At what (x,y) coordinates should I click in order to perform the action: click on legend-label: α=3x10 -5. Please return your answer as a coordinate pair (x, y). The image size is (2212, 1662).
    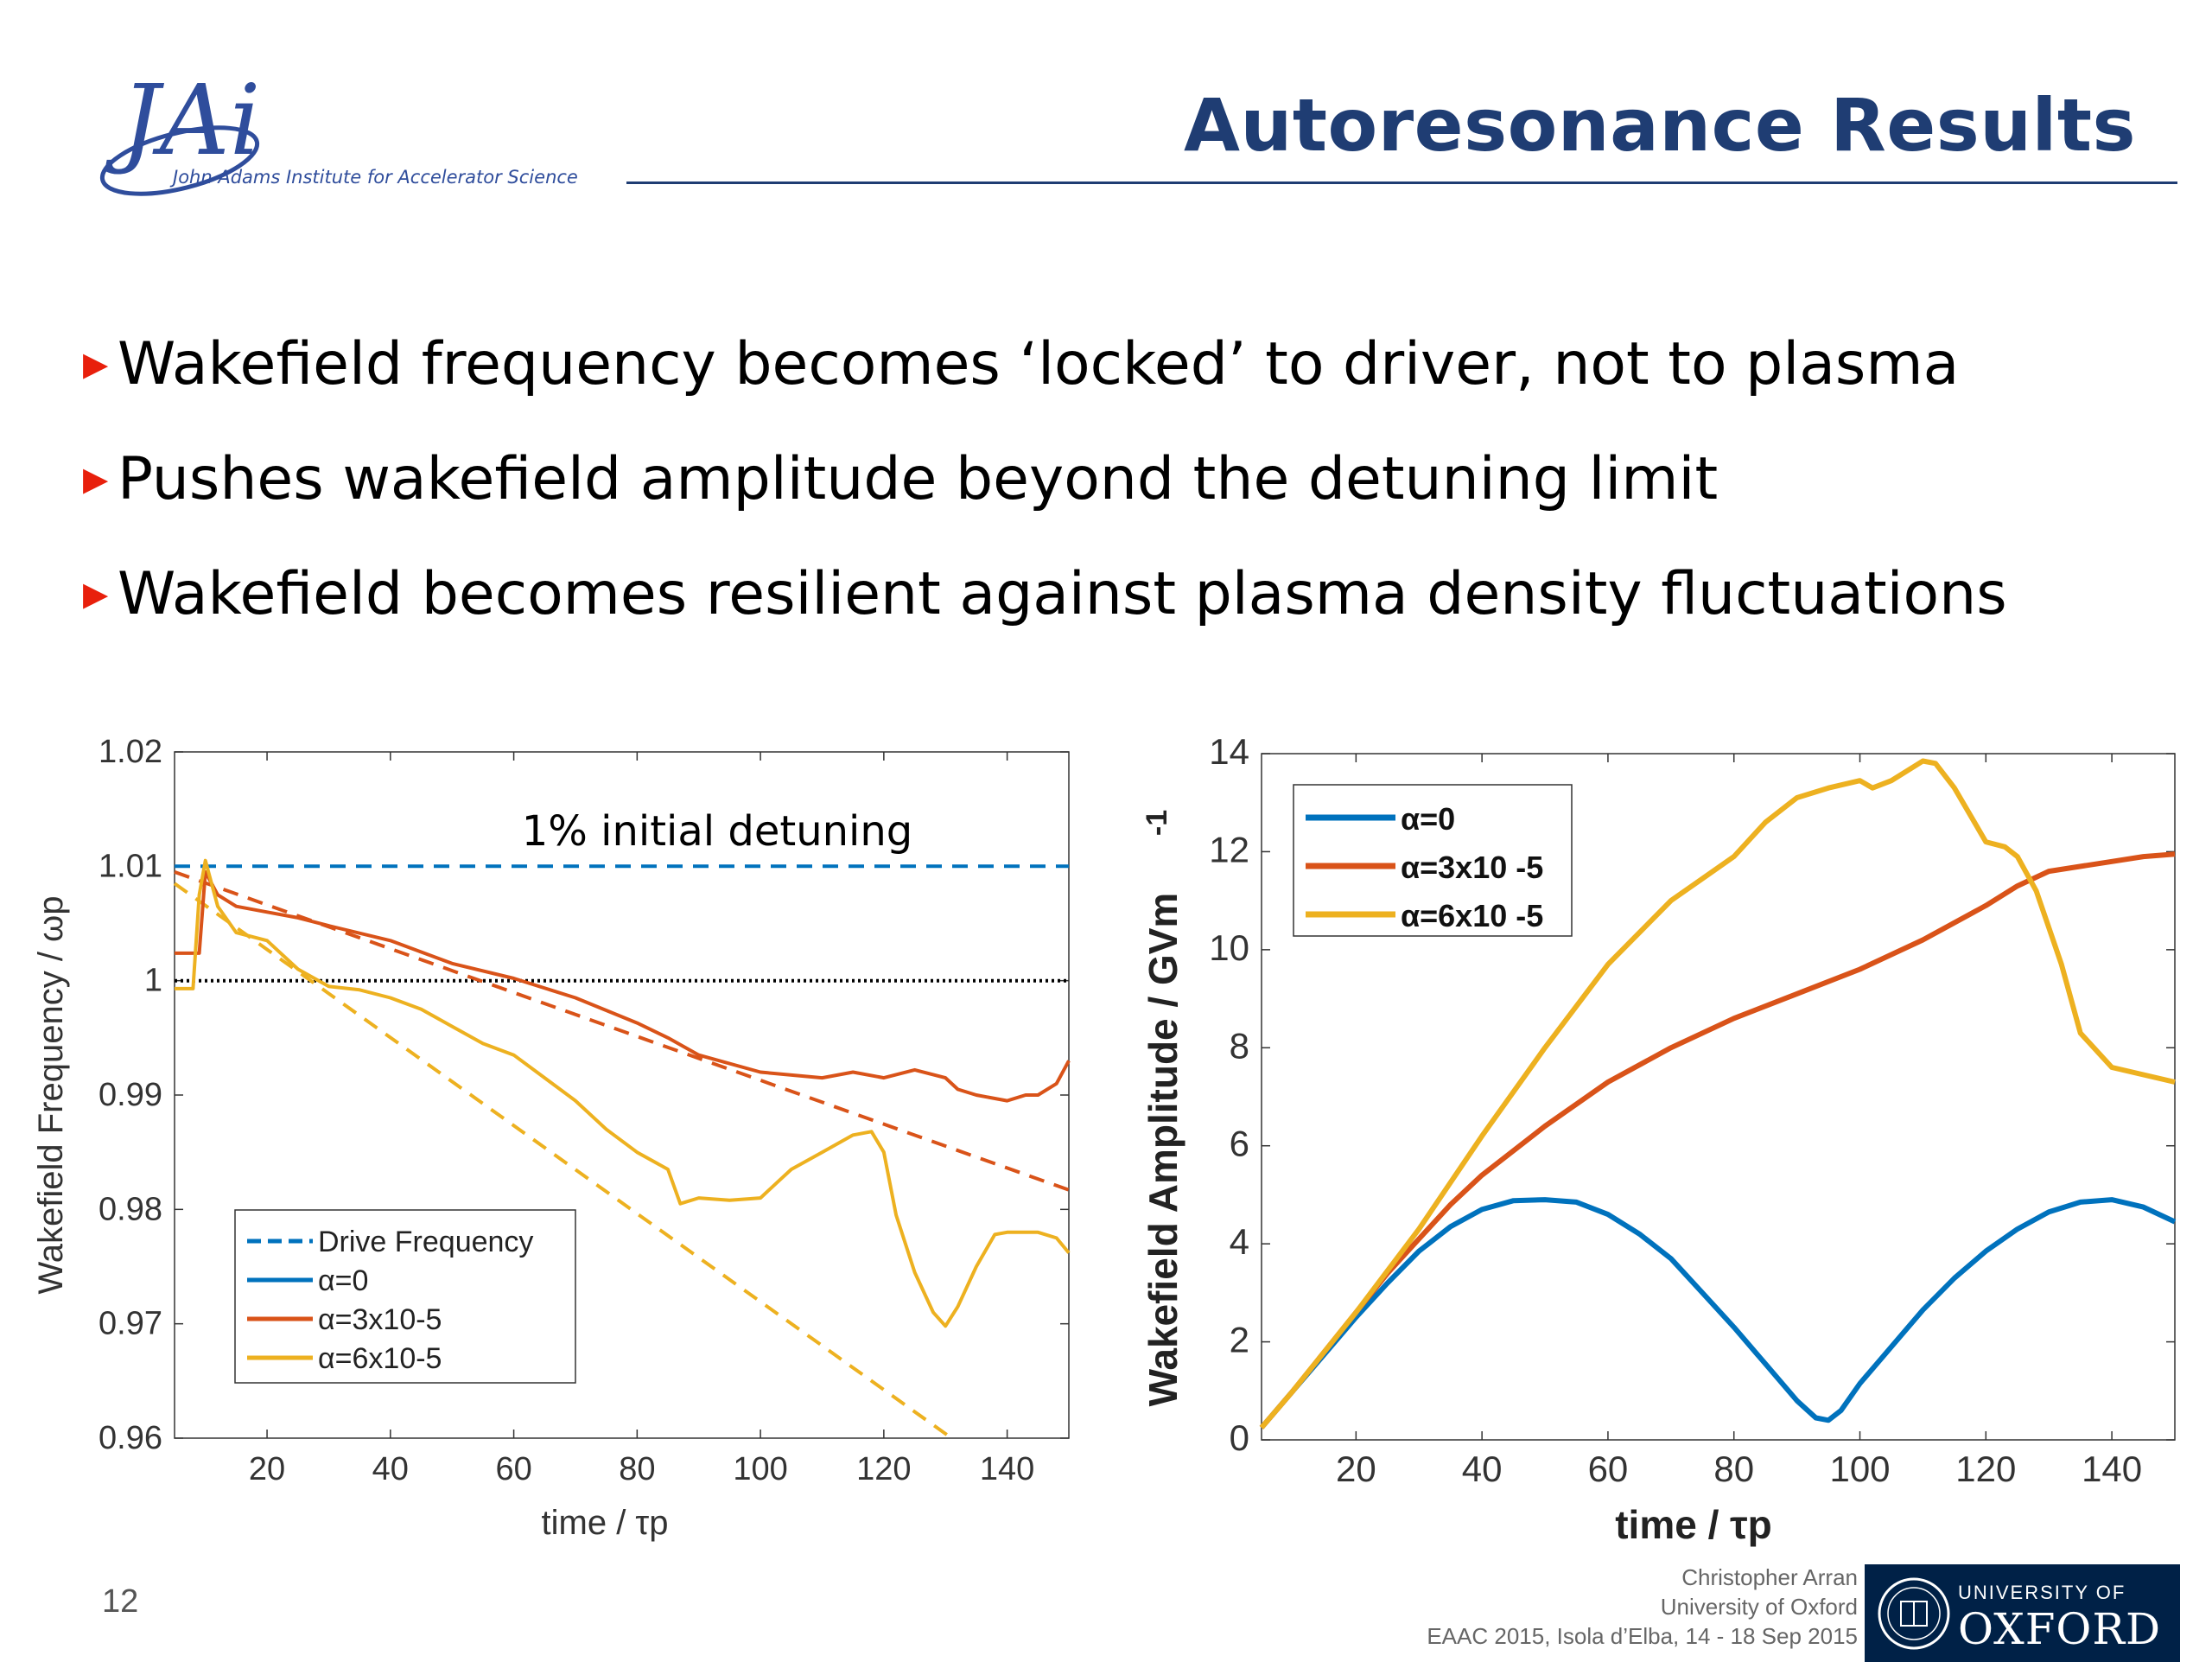
    Looking at the image, I should click on (1472, 867).